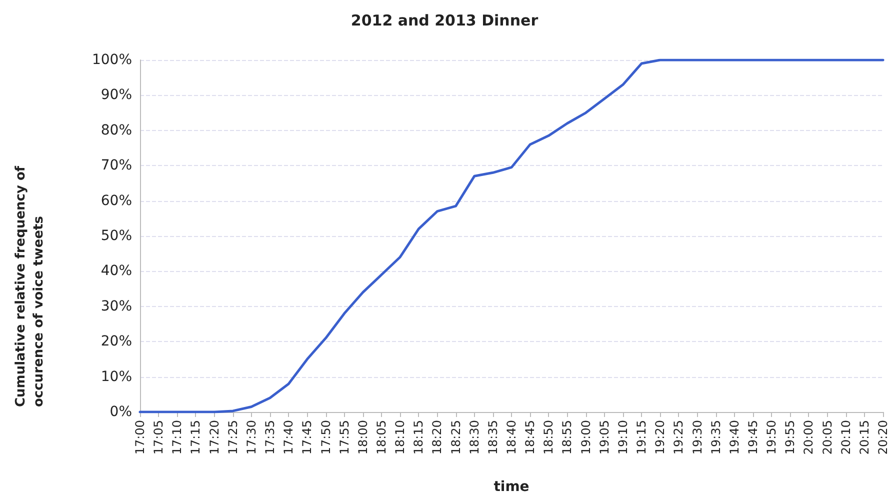  Describe the element at coordinates (511, 437) in the screenshot. I see `x-tick-label: 18:40` at that location.